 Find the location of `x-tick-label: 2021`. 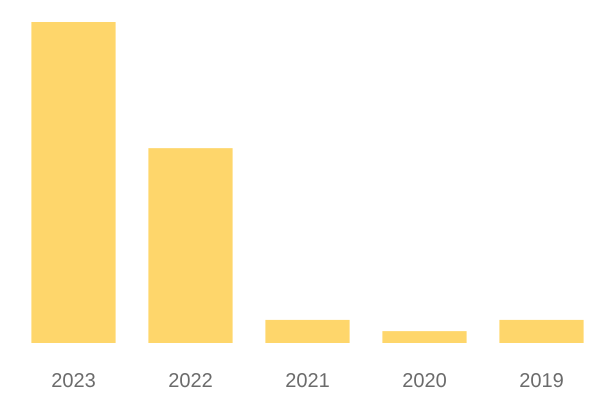

x-tick-label: 2021 is located at coordinates (307, 381).